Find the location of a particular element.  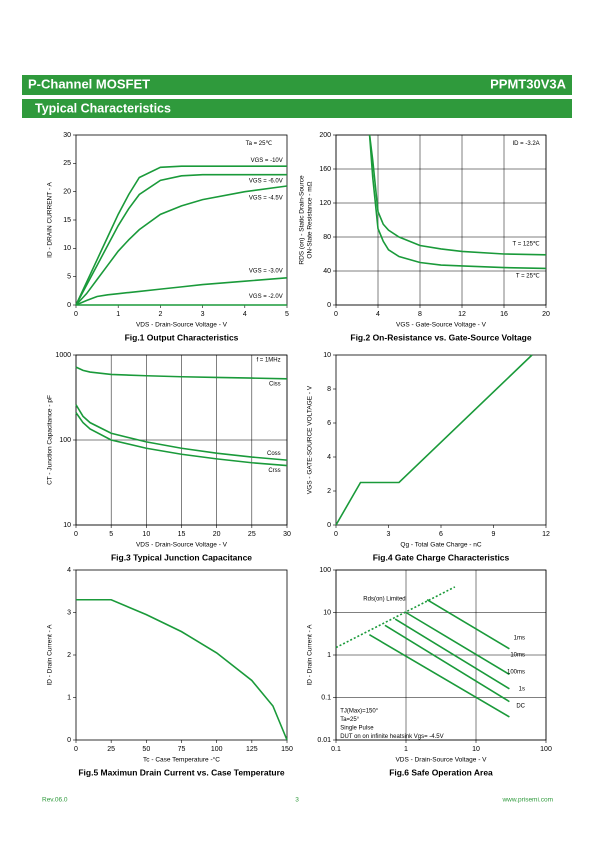

series-label: Rds(on) Limited is located at coordinates (384, 599).